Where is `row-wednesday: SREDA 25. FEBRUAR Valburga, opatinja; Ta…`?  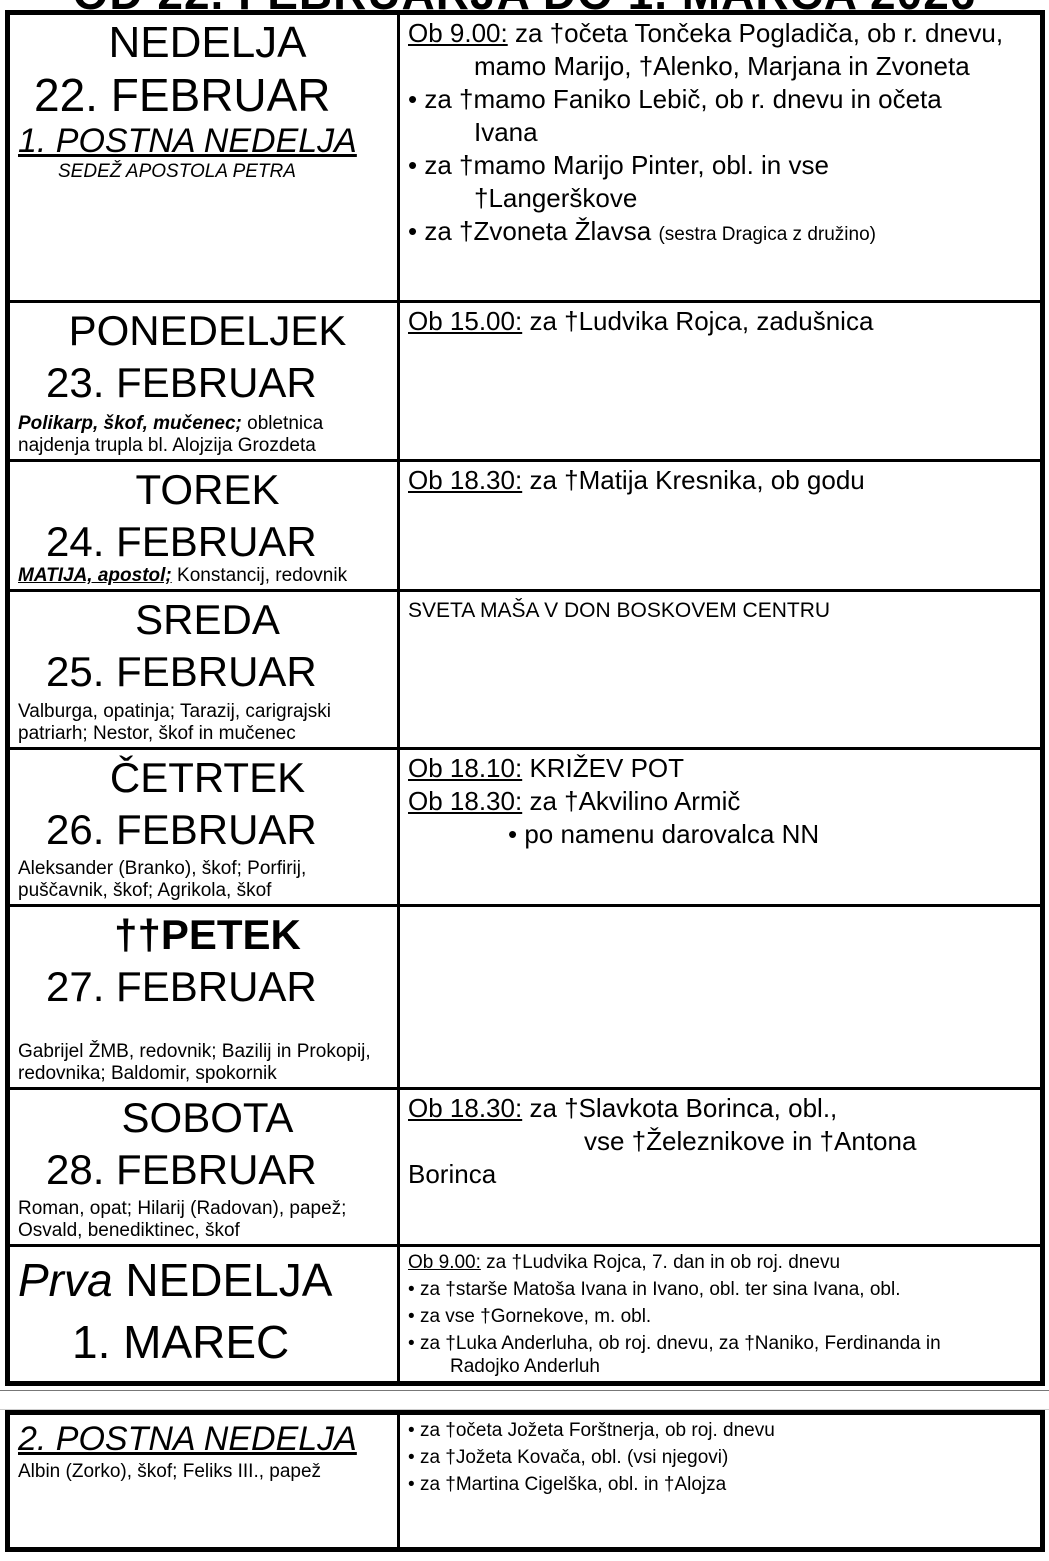 row-wednesday: SREDA 25. FEBRUAR Valburga, opatinja; Ta… is located at coordinates (525, 671).